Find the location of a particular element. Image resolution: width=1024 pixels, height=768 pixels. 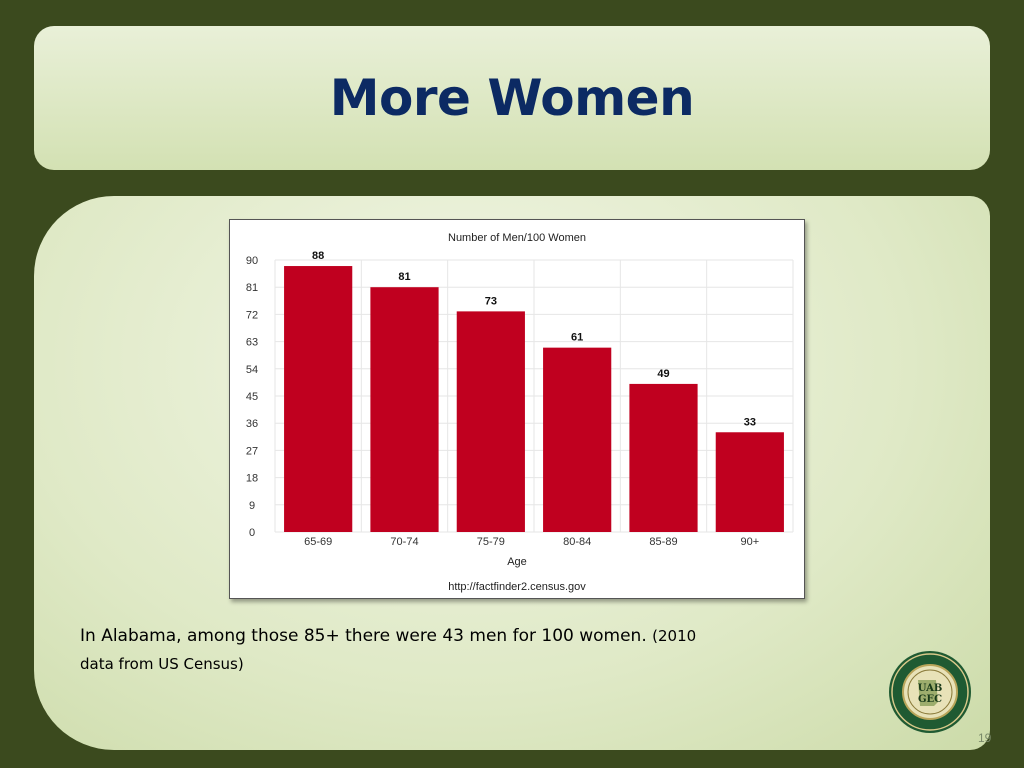

uab-gec-seal: UAB GEC is located at coordinates (930, 692).